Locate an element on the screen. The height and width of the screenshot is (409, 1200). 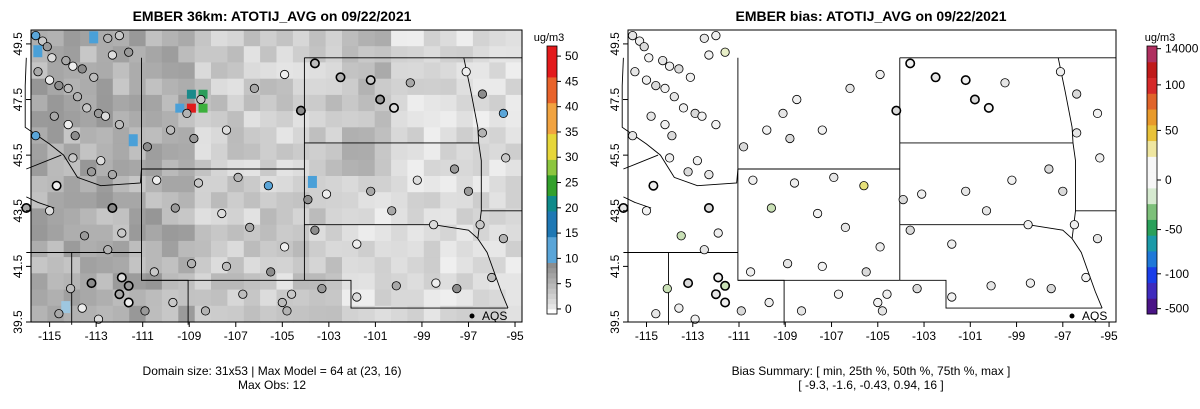
x-tick-label: -101 is located at coordinates (970, 336).